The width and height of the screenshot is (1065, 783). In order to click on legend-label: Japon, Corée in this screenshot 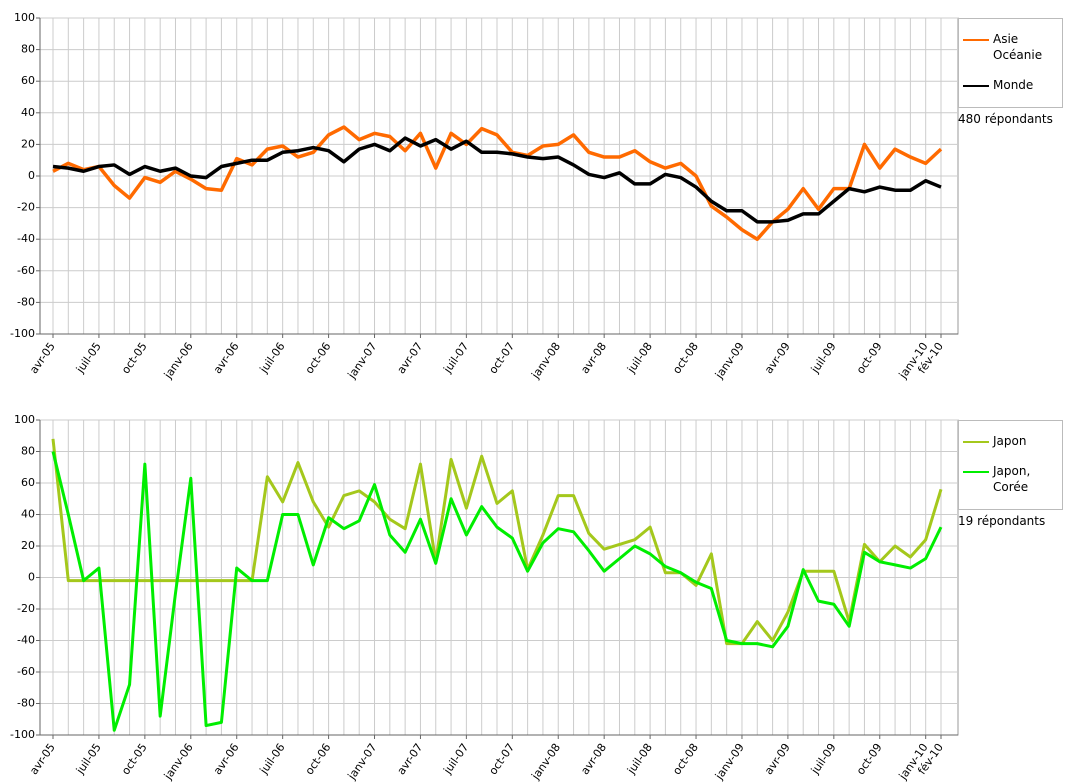, I will do `click(1012, 479)`.